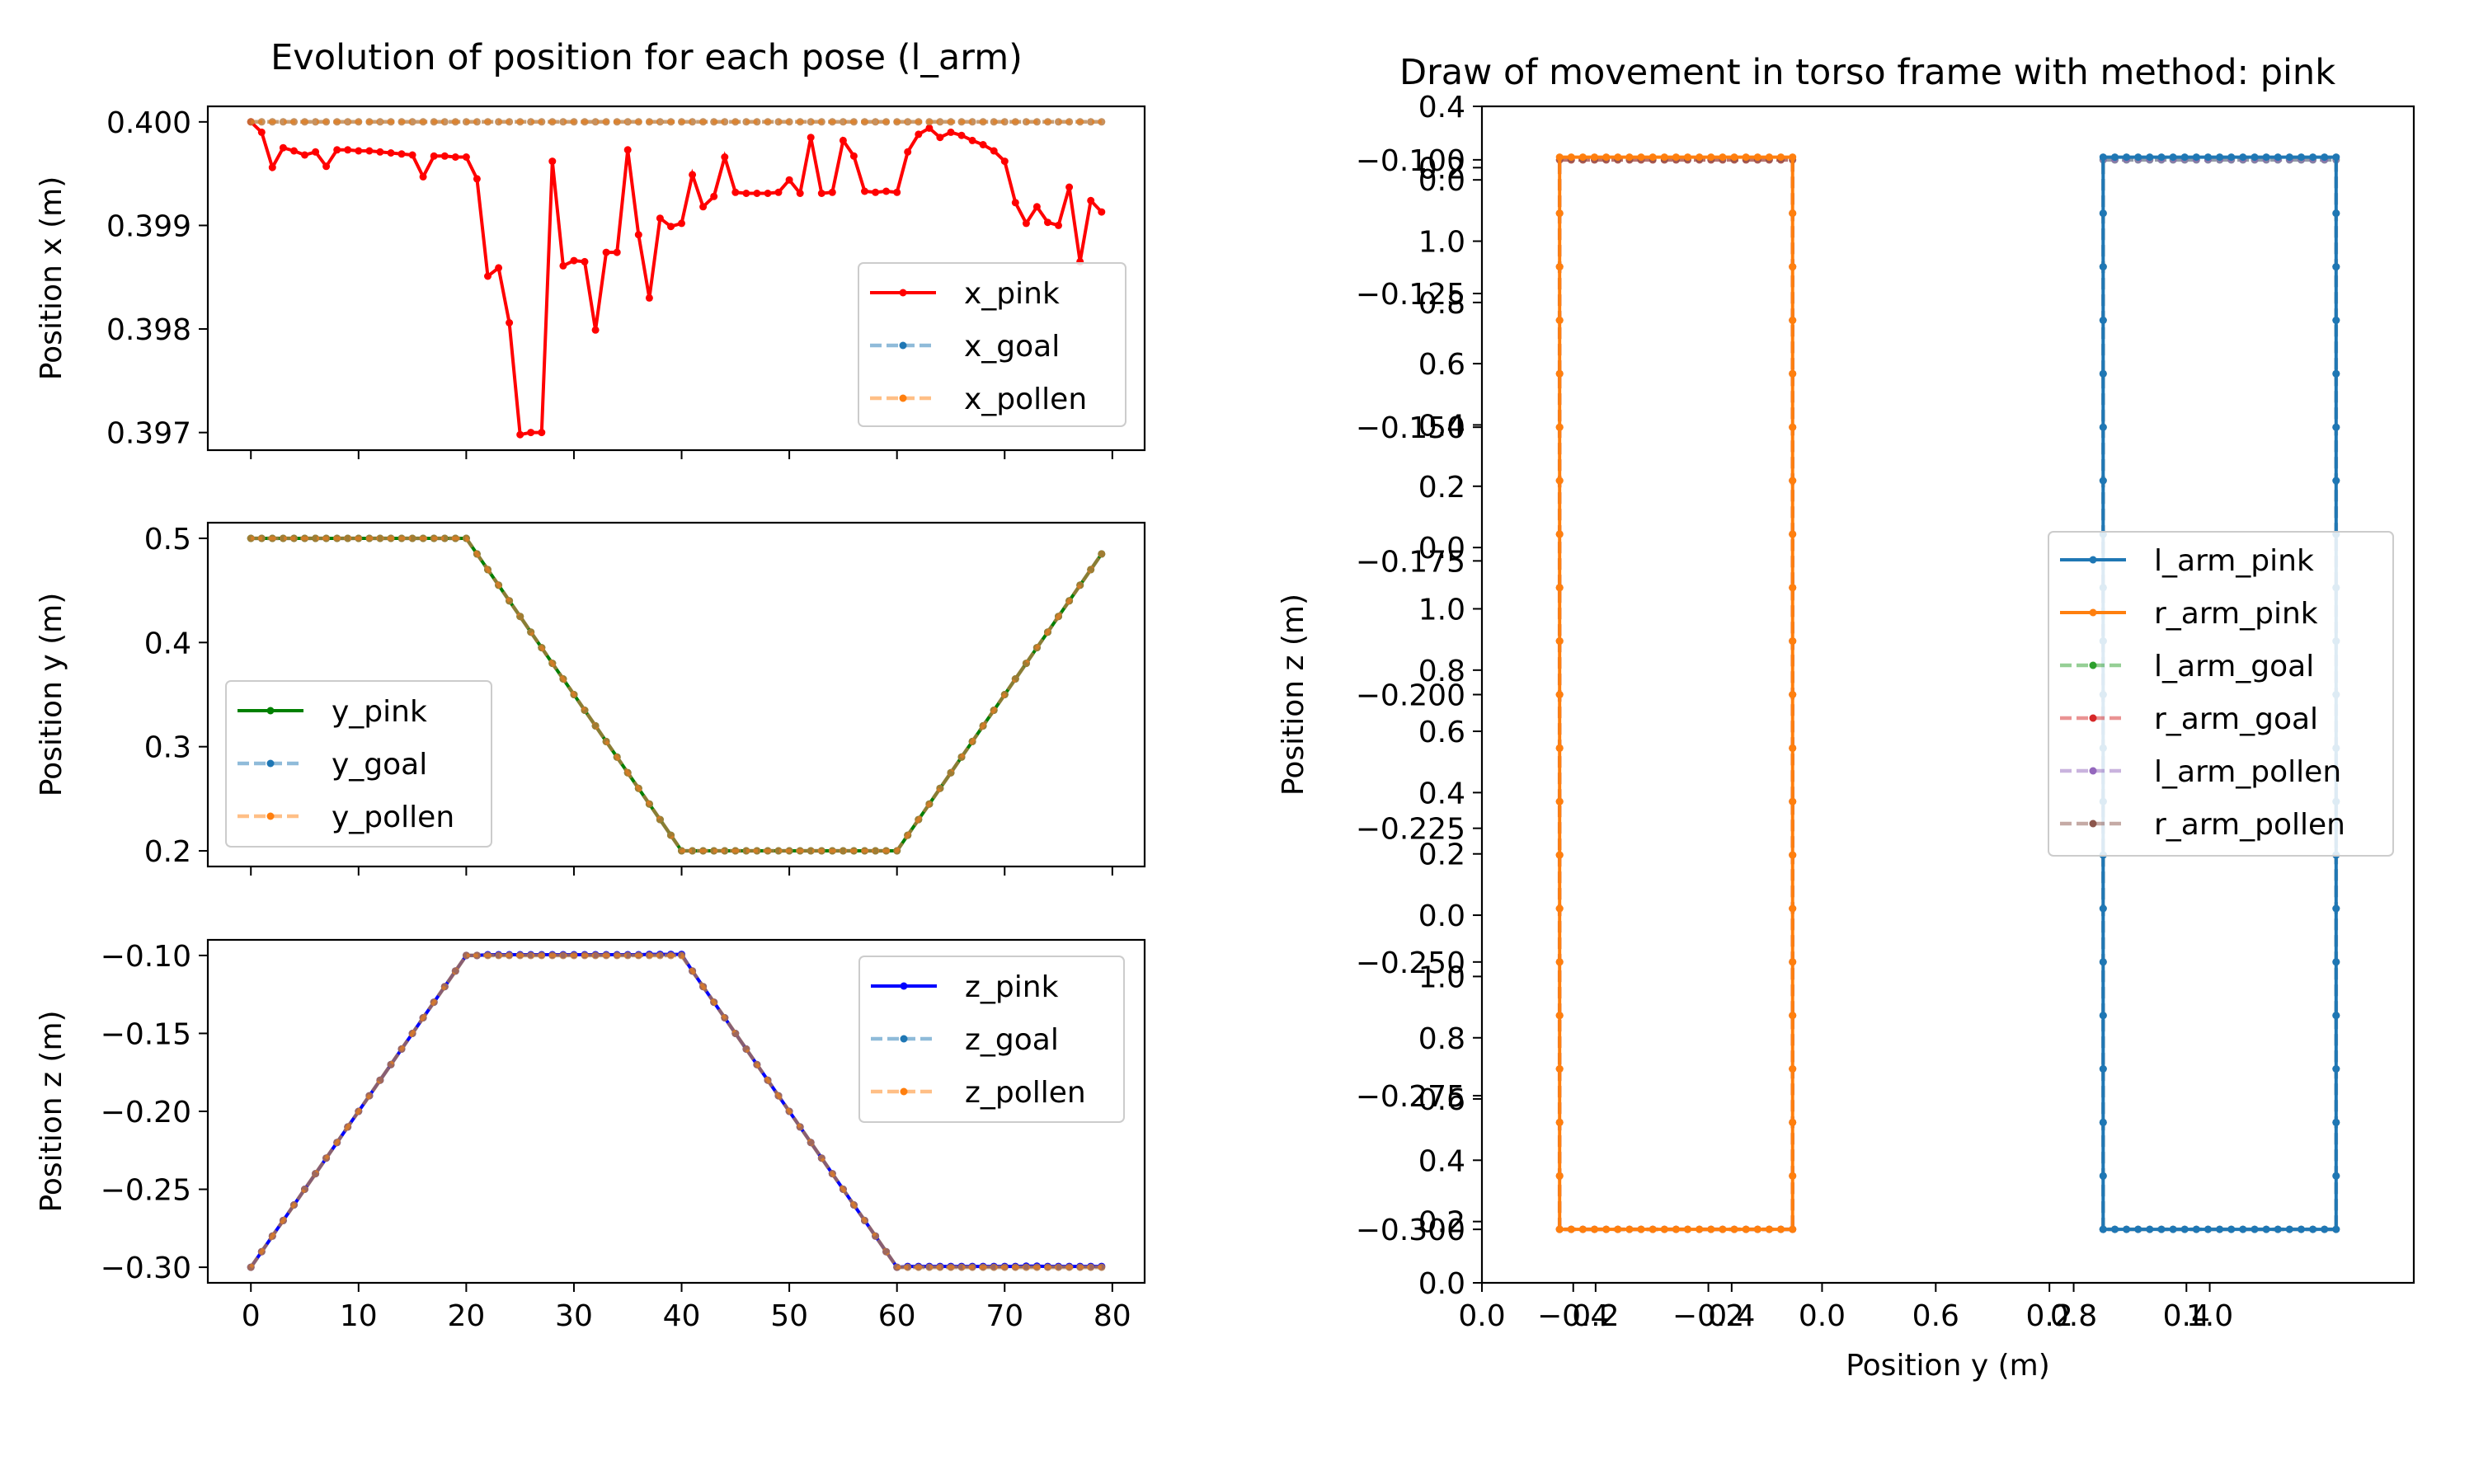 This screenshot has height=1484, width=2474. What do you see at coordinates (270, 763) in the screenshot?
I see `legend-marker-y_goal` at bounding box center [270, 763].